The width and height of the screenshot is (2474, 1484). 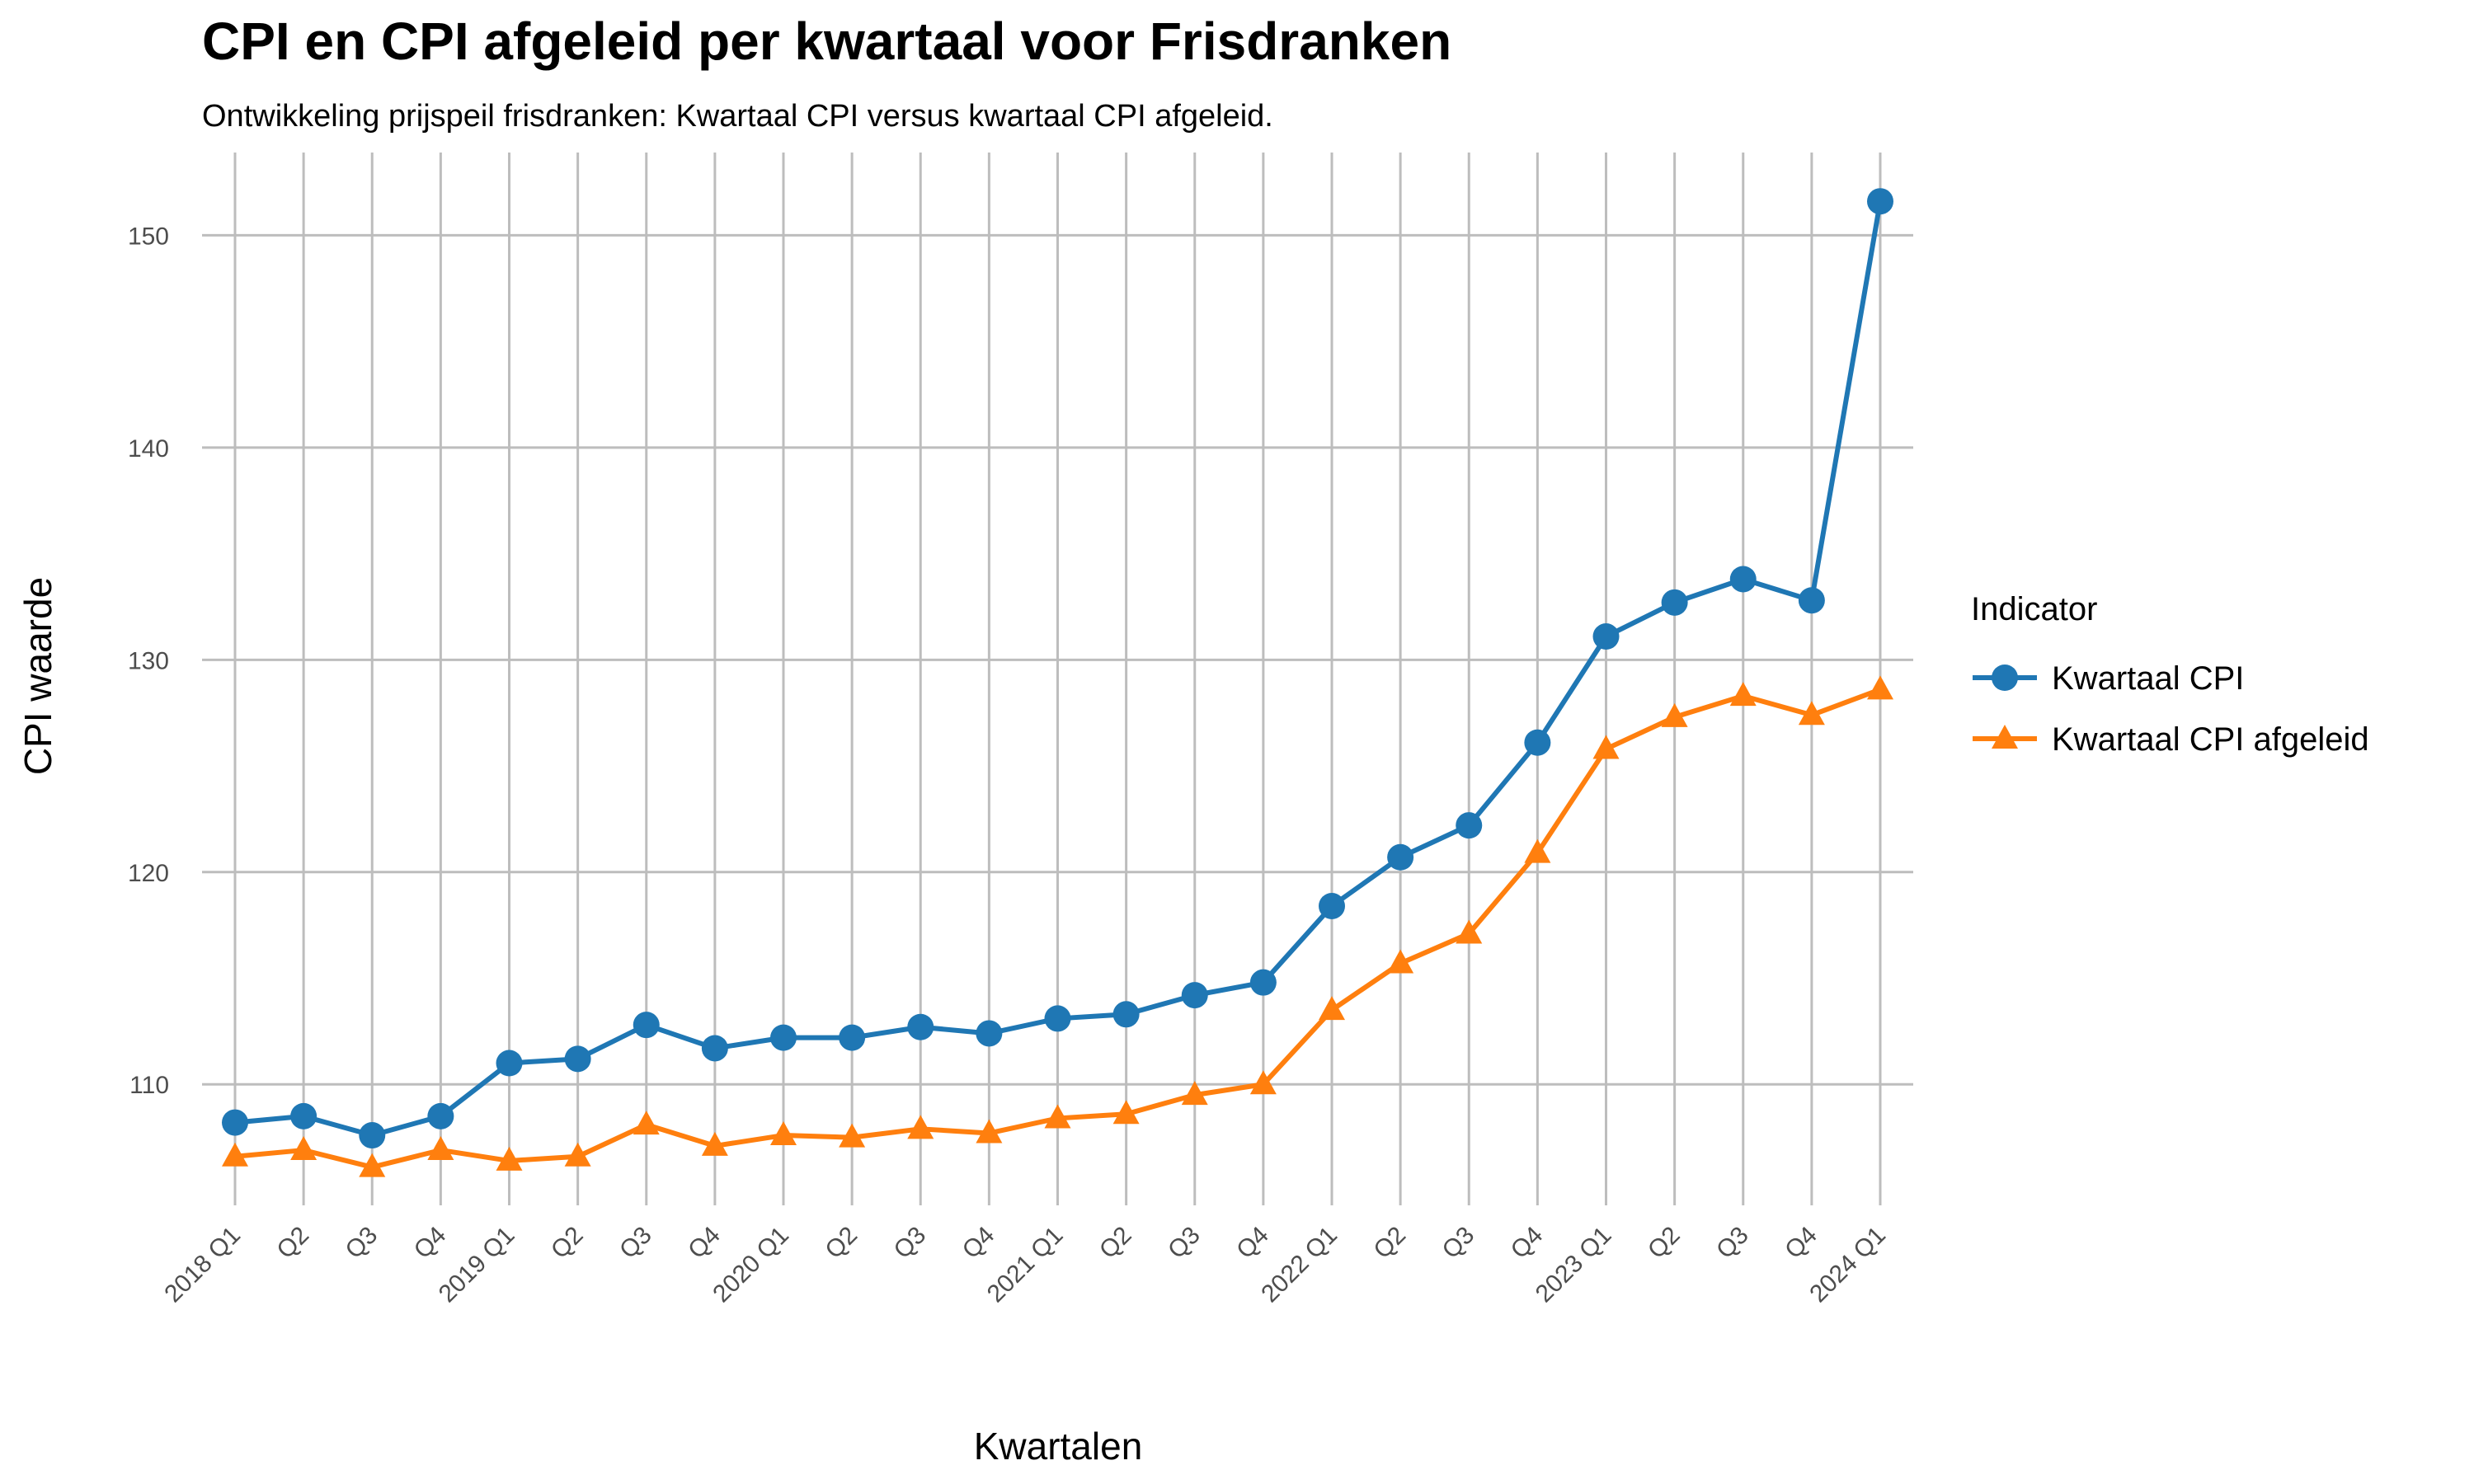 What do you see at coordinates (202, 1265) in the screenshot?
I see `x-tick-label-0: 2018 Q1` at bounding box center [202, 1265].